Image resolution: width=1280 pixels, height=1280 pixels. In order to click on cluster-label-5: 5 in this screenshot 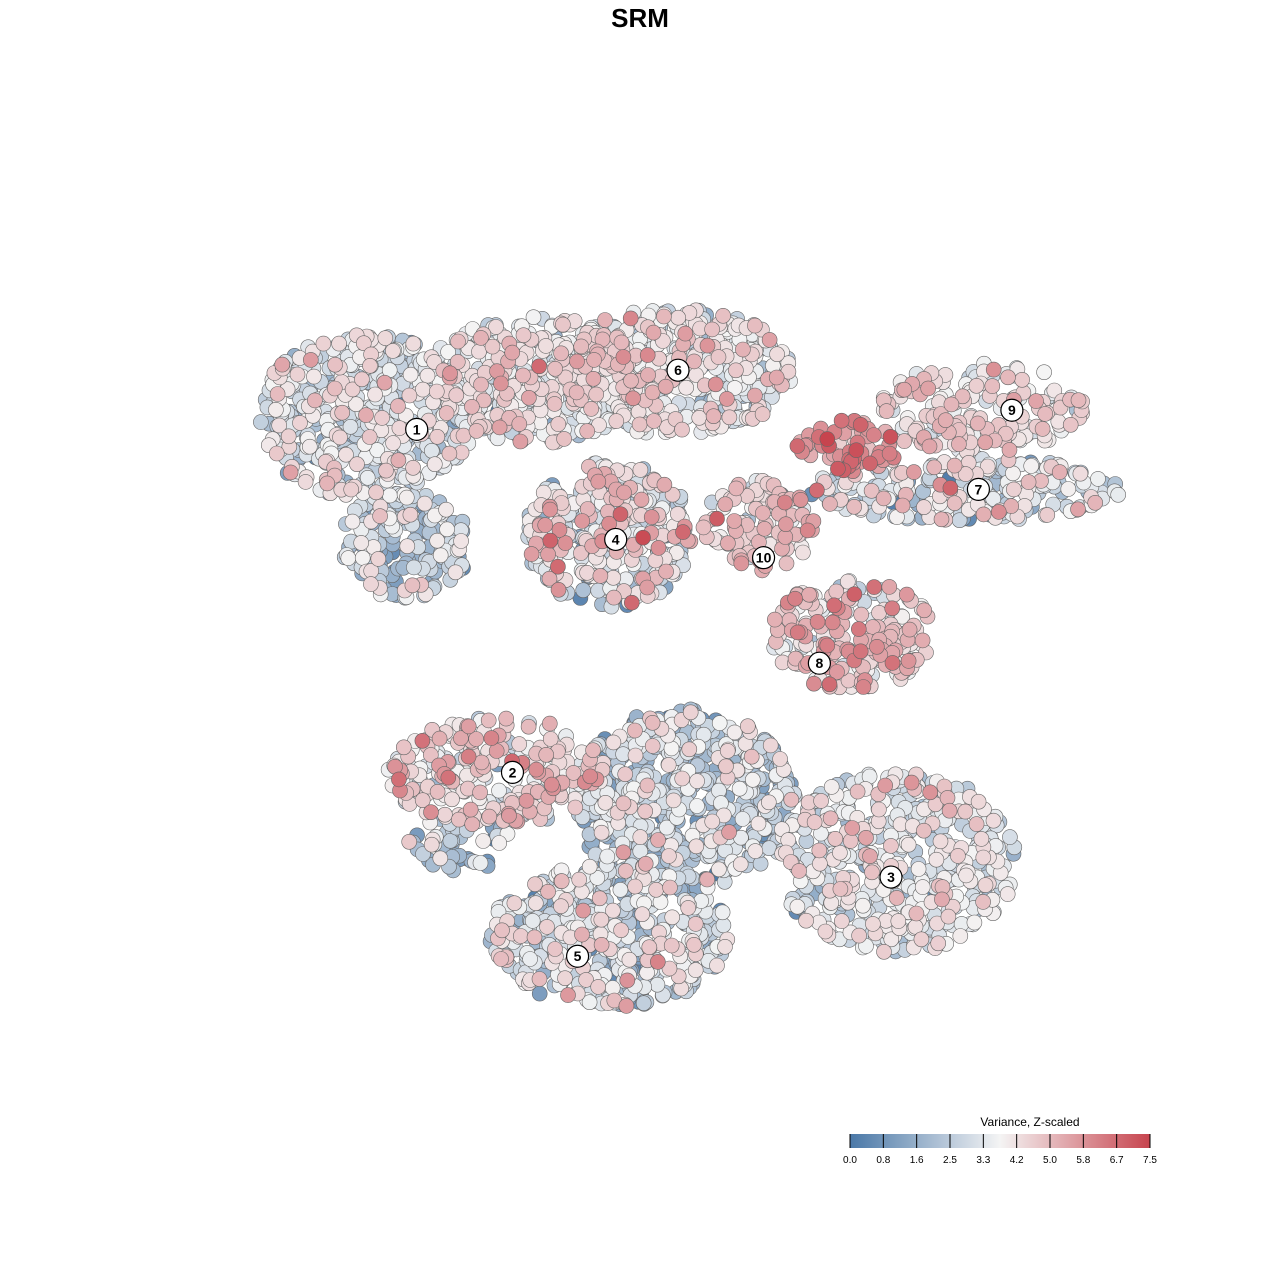, I will do `click(577, 956)`.